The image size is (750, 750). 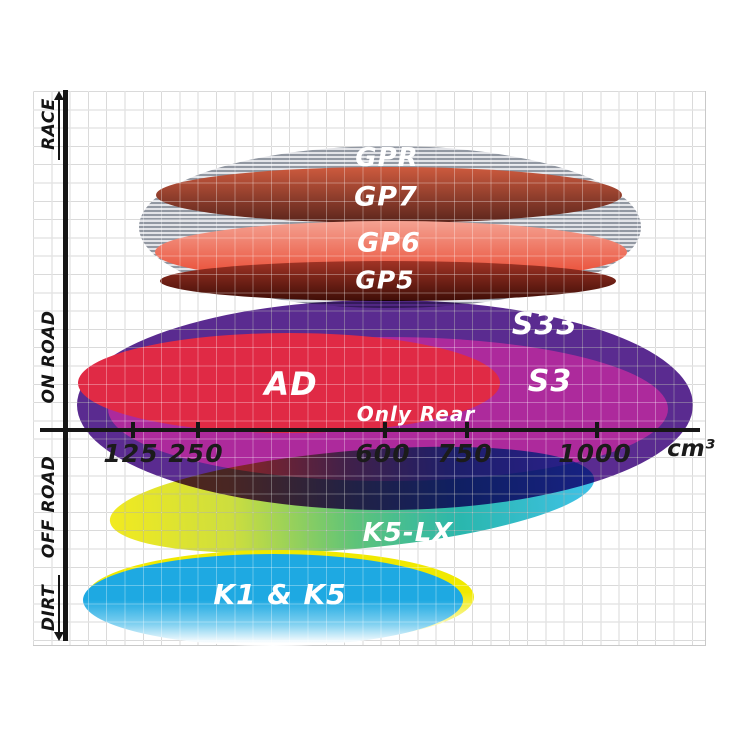 I want to click on x-tick-label-600: 600, so click(x=383, y=453).